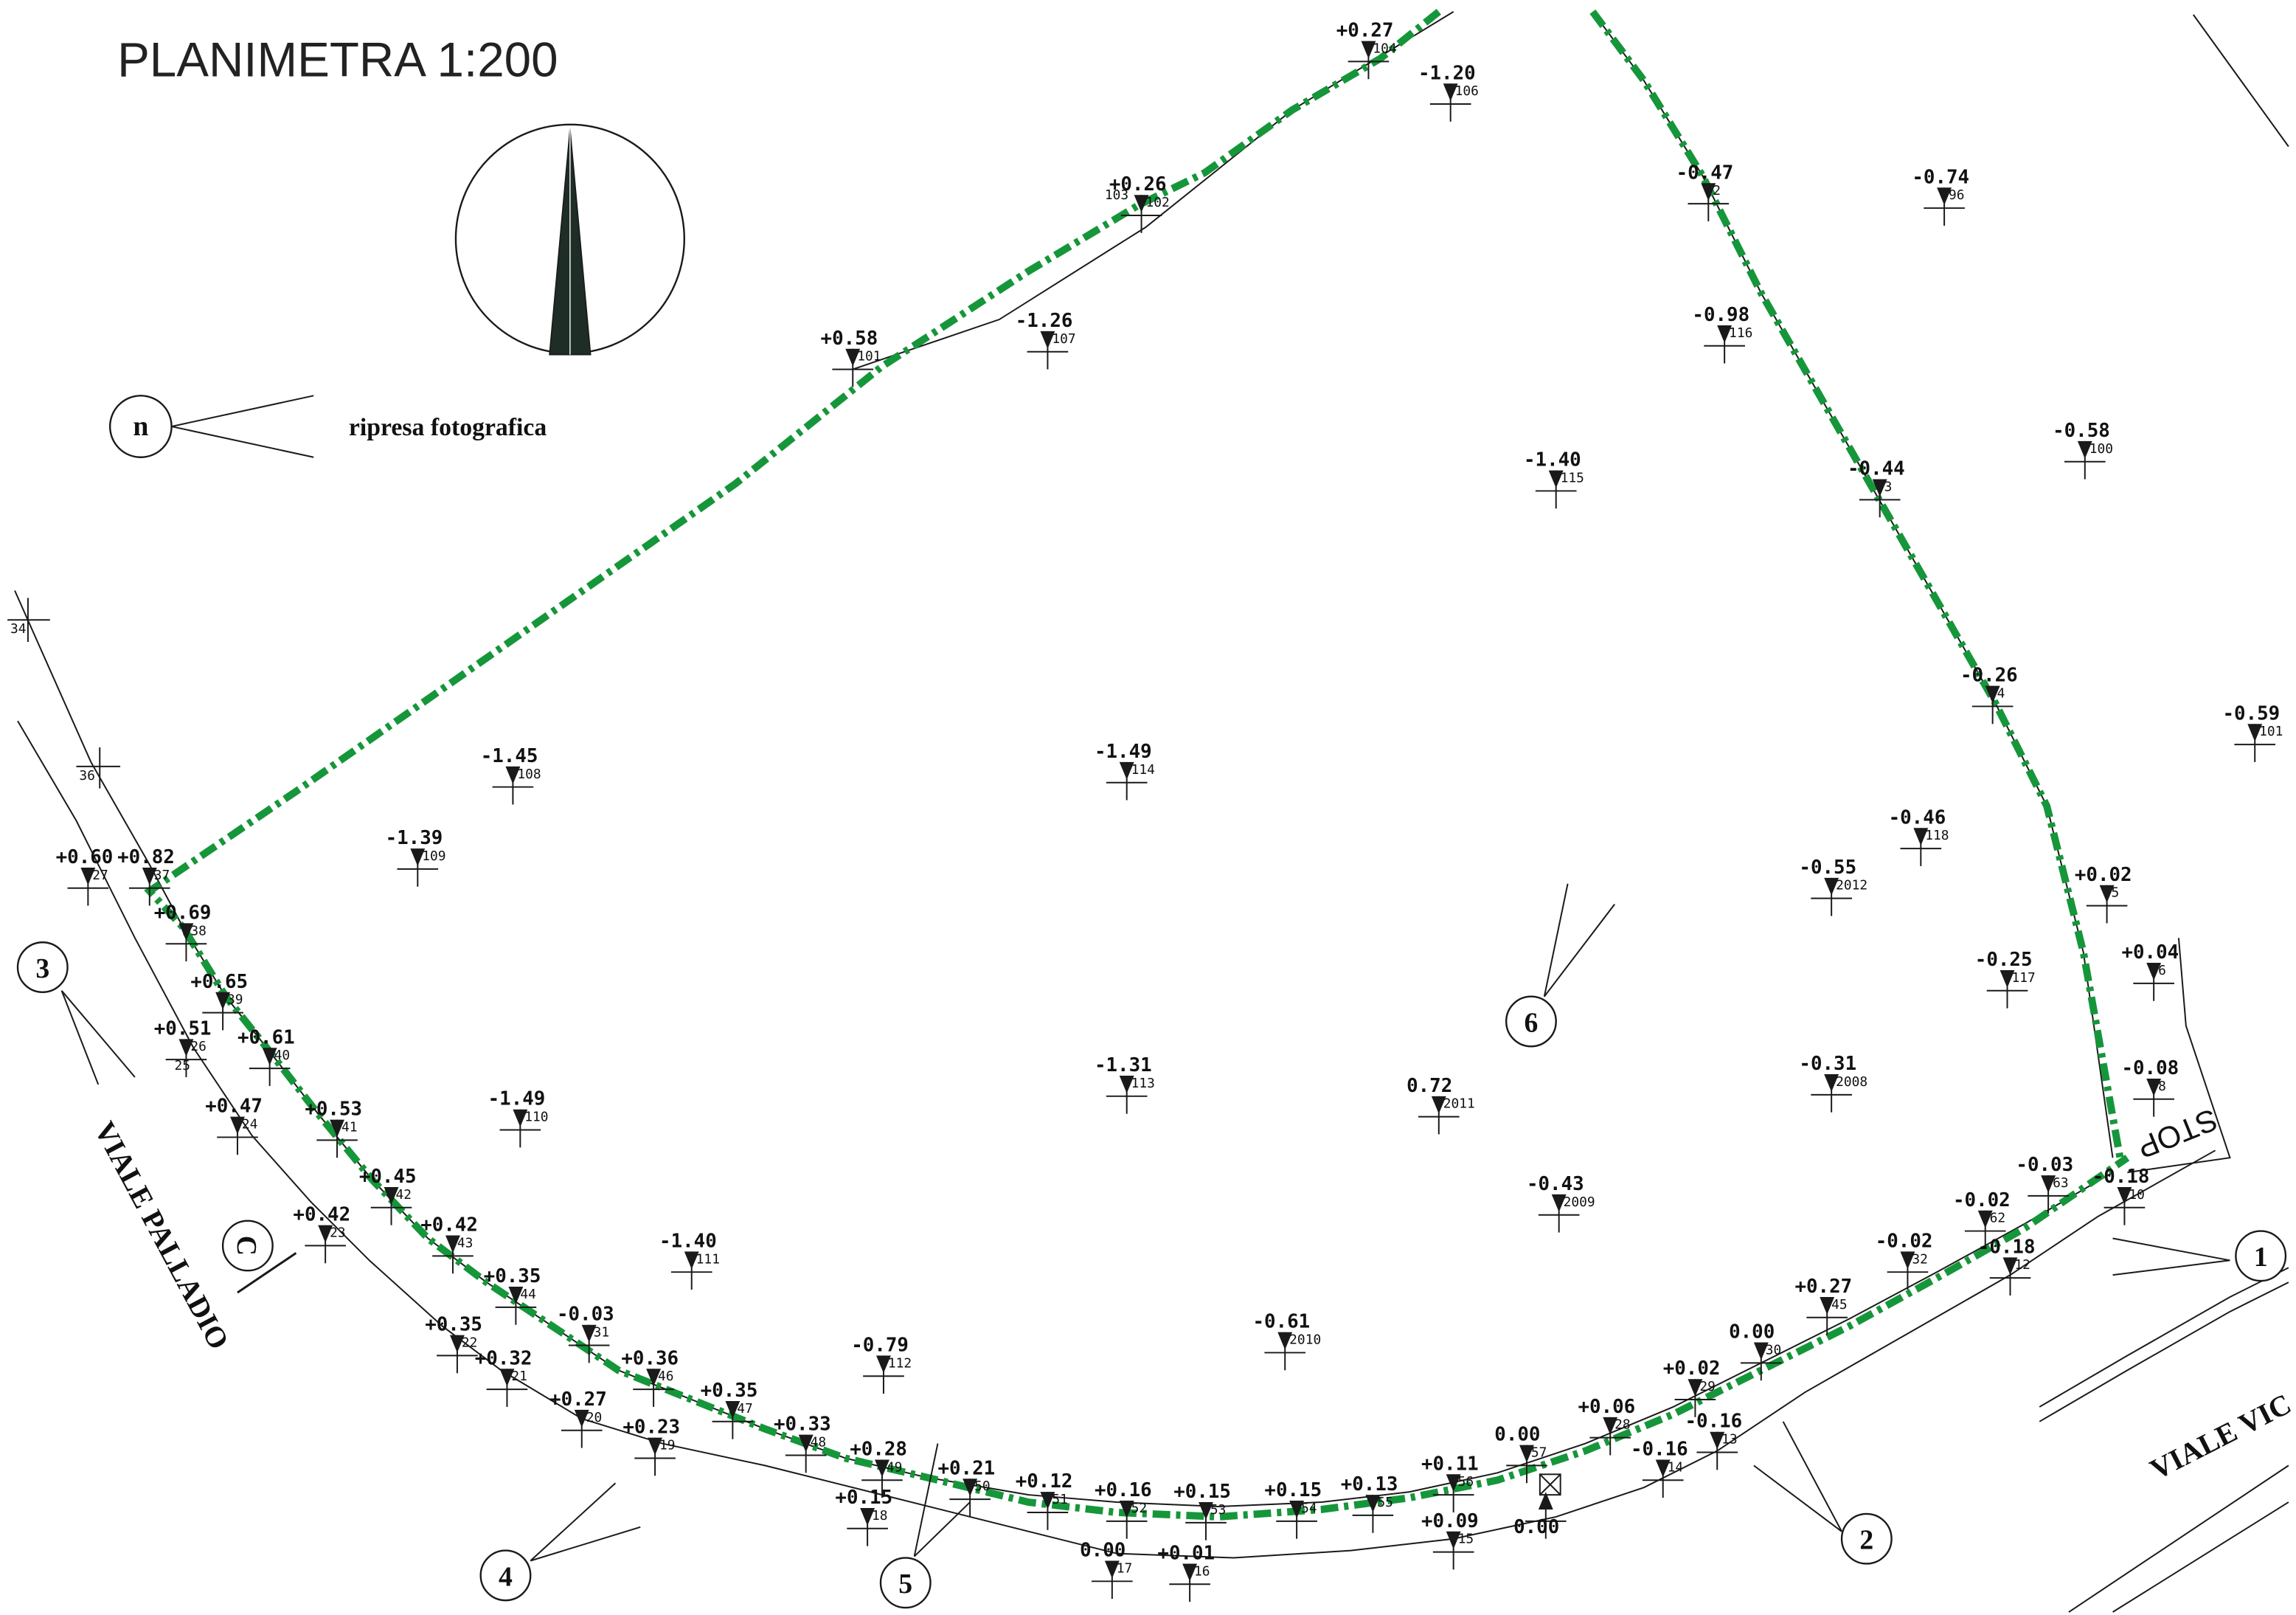  Describe the element at coordinates (2103, 894) in the screenshot. I see `spot-height: +0.025` at that location.